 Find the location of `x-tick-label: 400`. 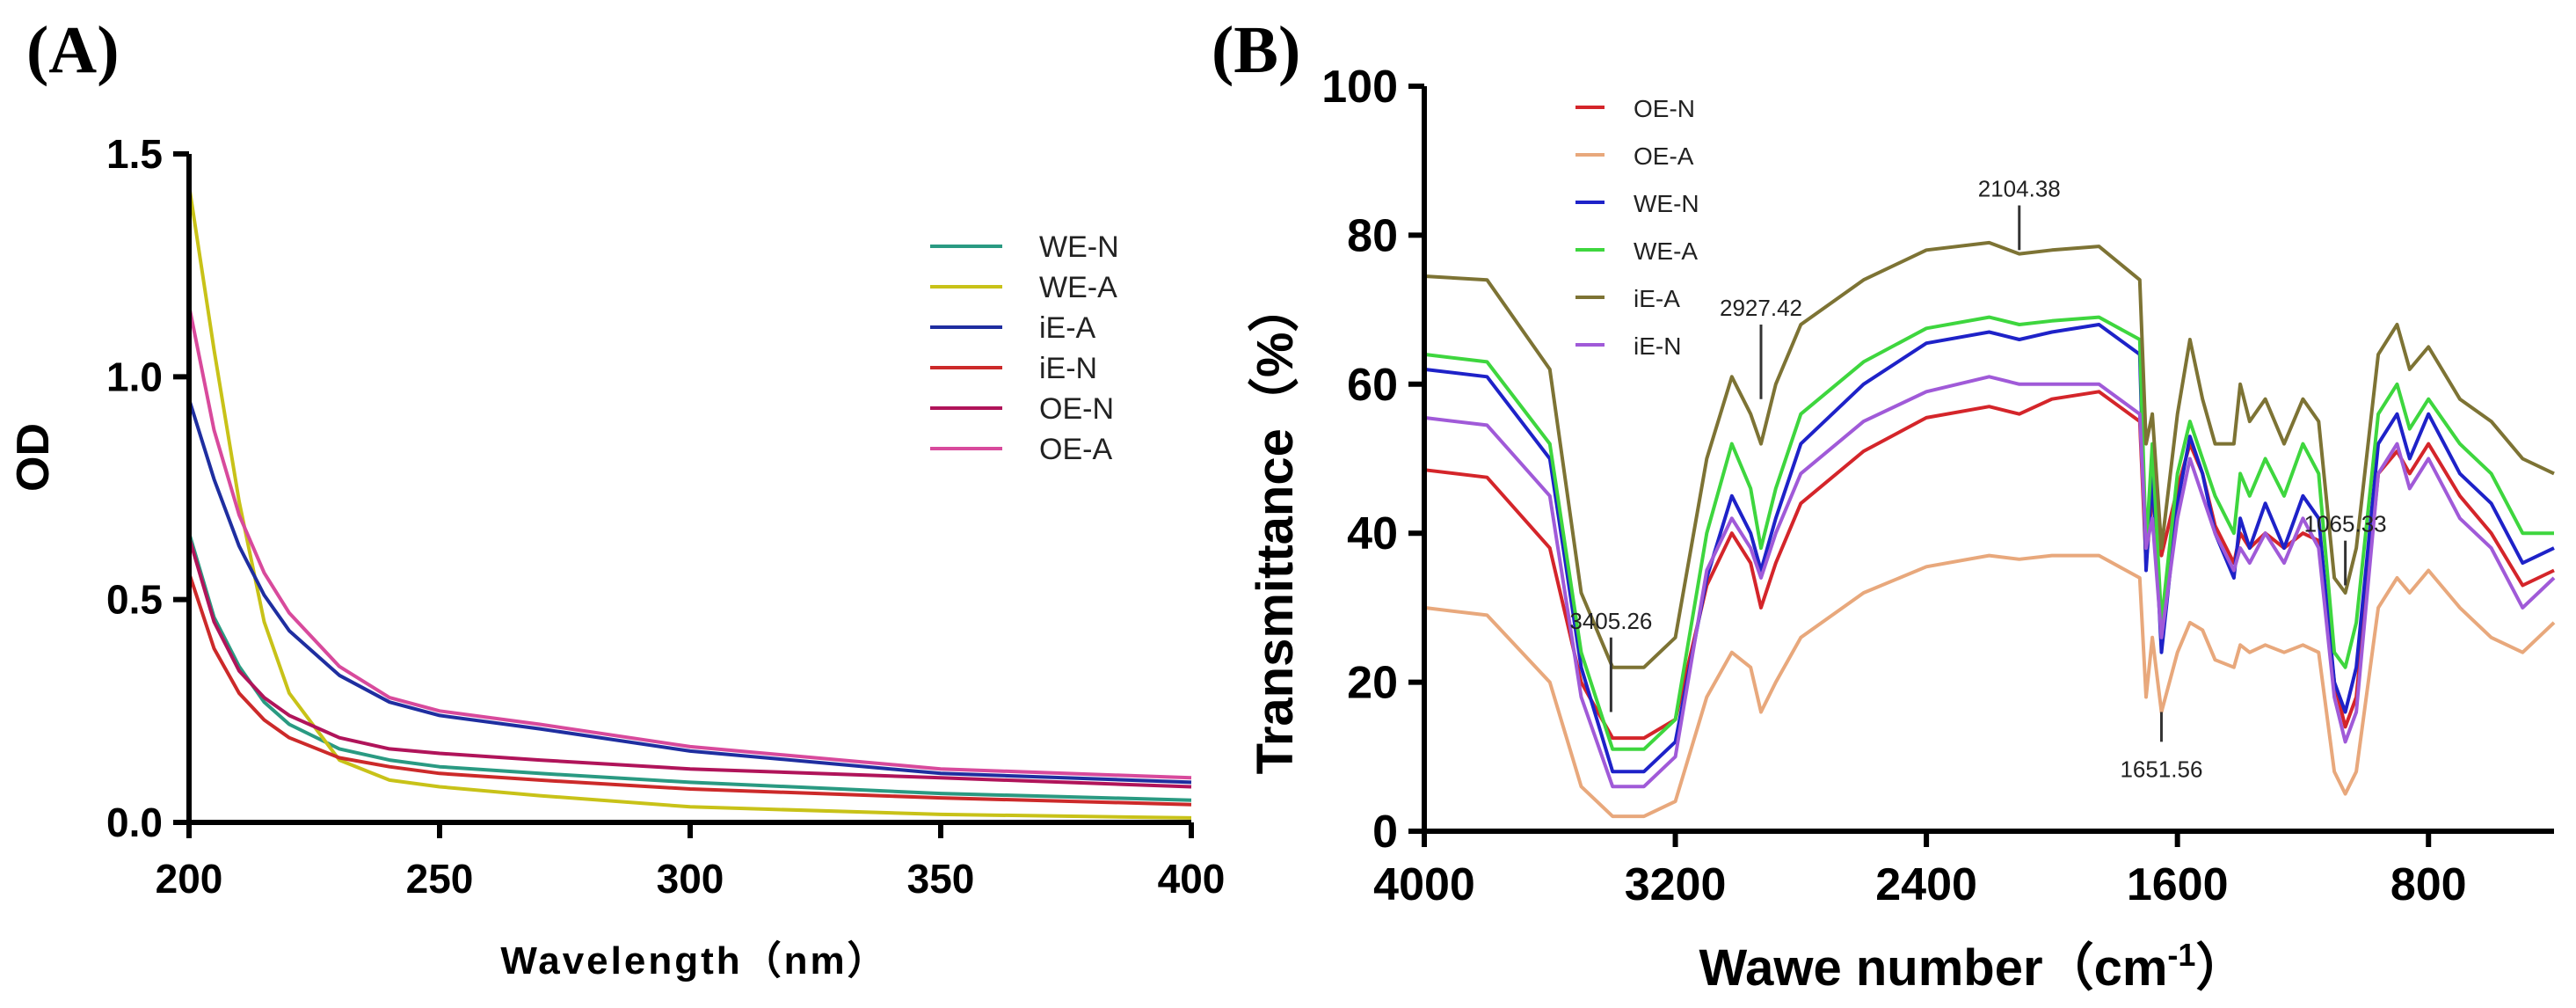

x-tick-label: 400 is located at coordinates (1192, 879).